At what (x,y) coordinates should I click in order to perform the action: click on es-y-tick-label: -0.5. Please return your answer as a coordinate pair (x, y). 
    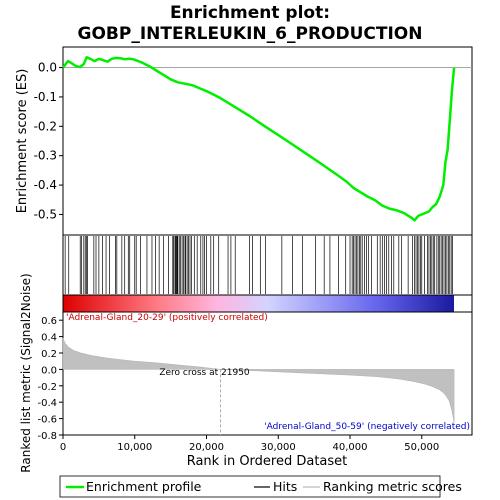
    Looking at the image, I should click on (45, 214).